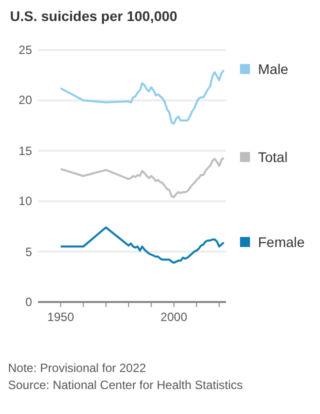 Image resolution: width=320 pixels, height=414 pixels. What do you see at coordinates (25, 100) in the screenshot?
I see `y-tick-label: 20` at bounding box center [25, 100].